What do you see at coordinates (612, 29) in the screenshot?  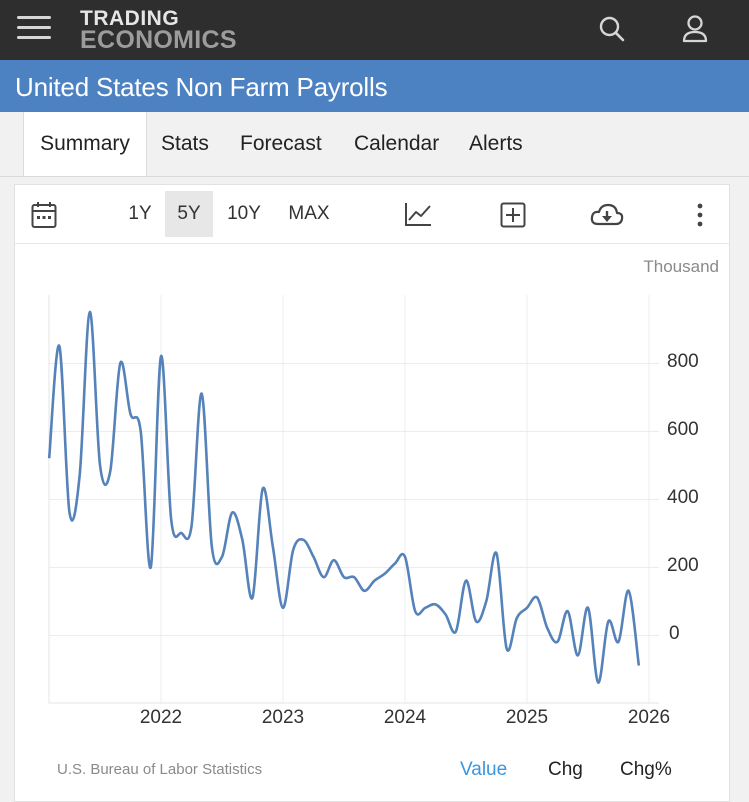 I see `search-icon` at bounding box center [612, 29].